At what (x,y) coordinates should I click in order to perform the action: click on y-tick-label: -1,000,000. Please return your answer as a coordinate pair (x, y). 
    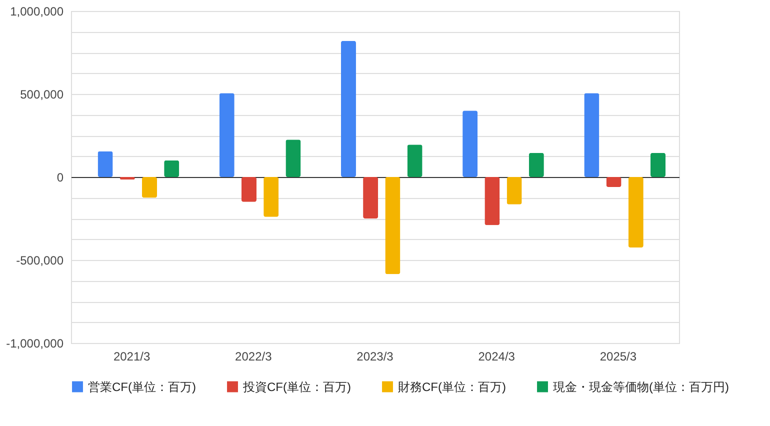
    Looking at the image, I should click on (35, 343).